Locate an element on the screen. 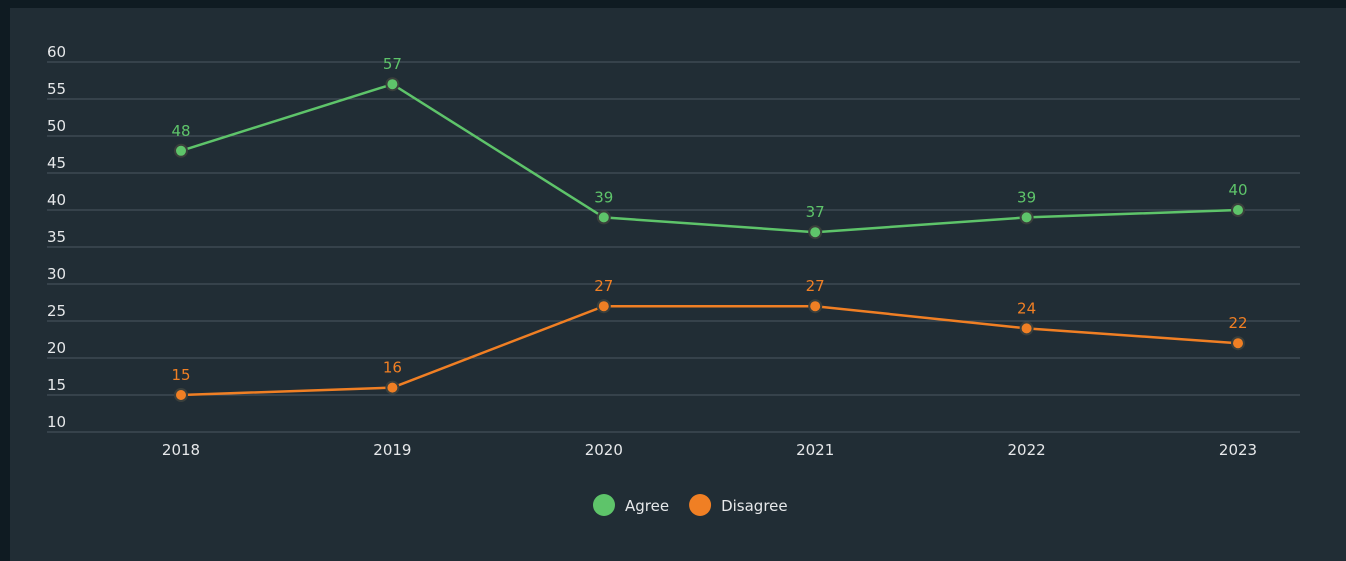  y-tick-label: 45 is located at coordinates (56, 163).